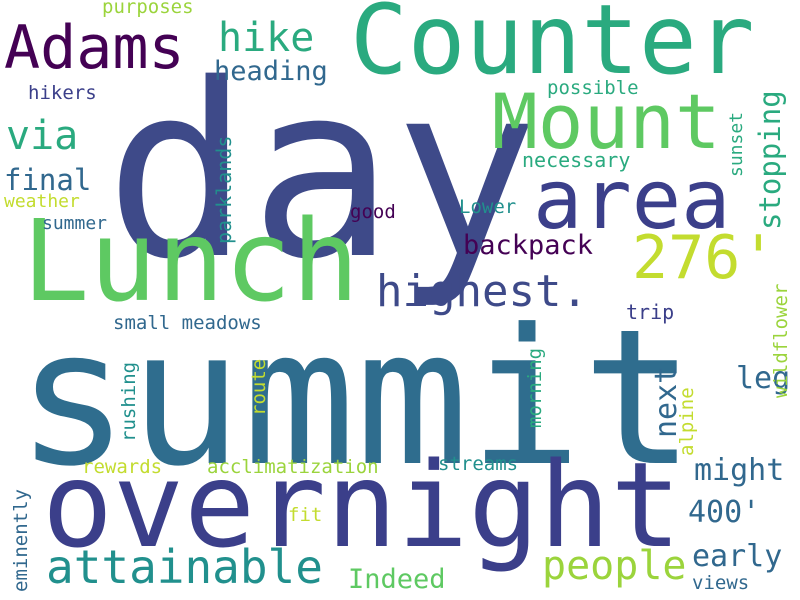 The width and height of the screenshot is (800, 600). I want to click on word-necessary: necessary, so click(576, 160).